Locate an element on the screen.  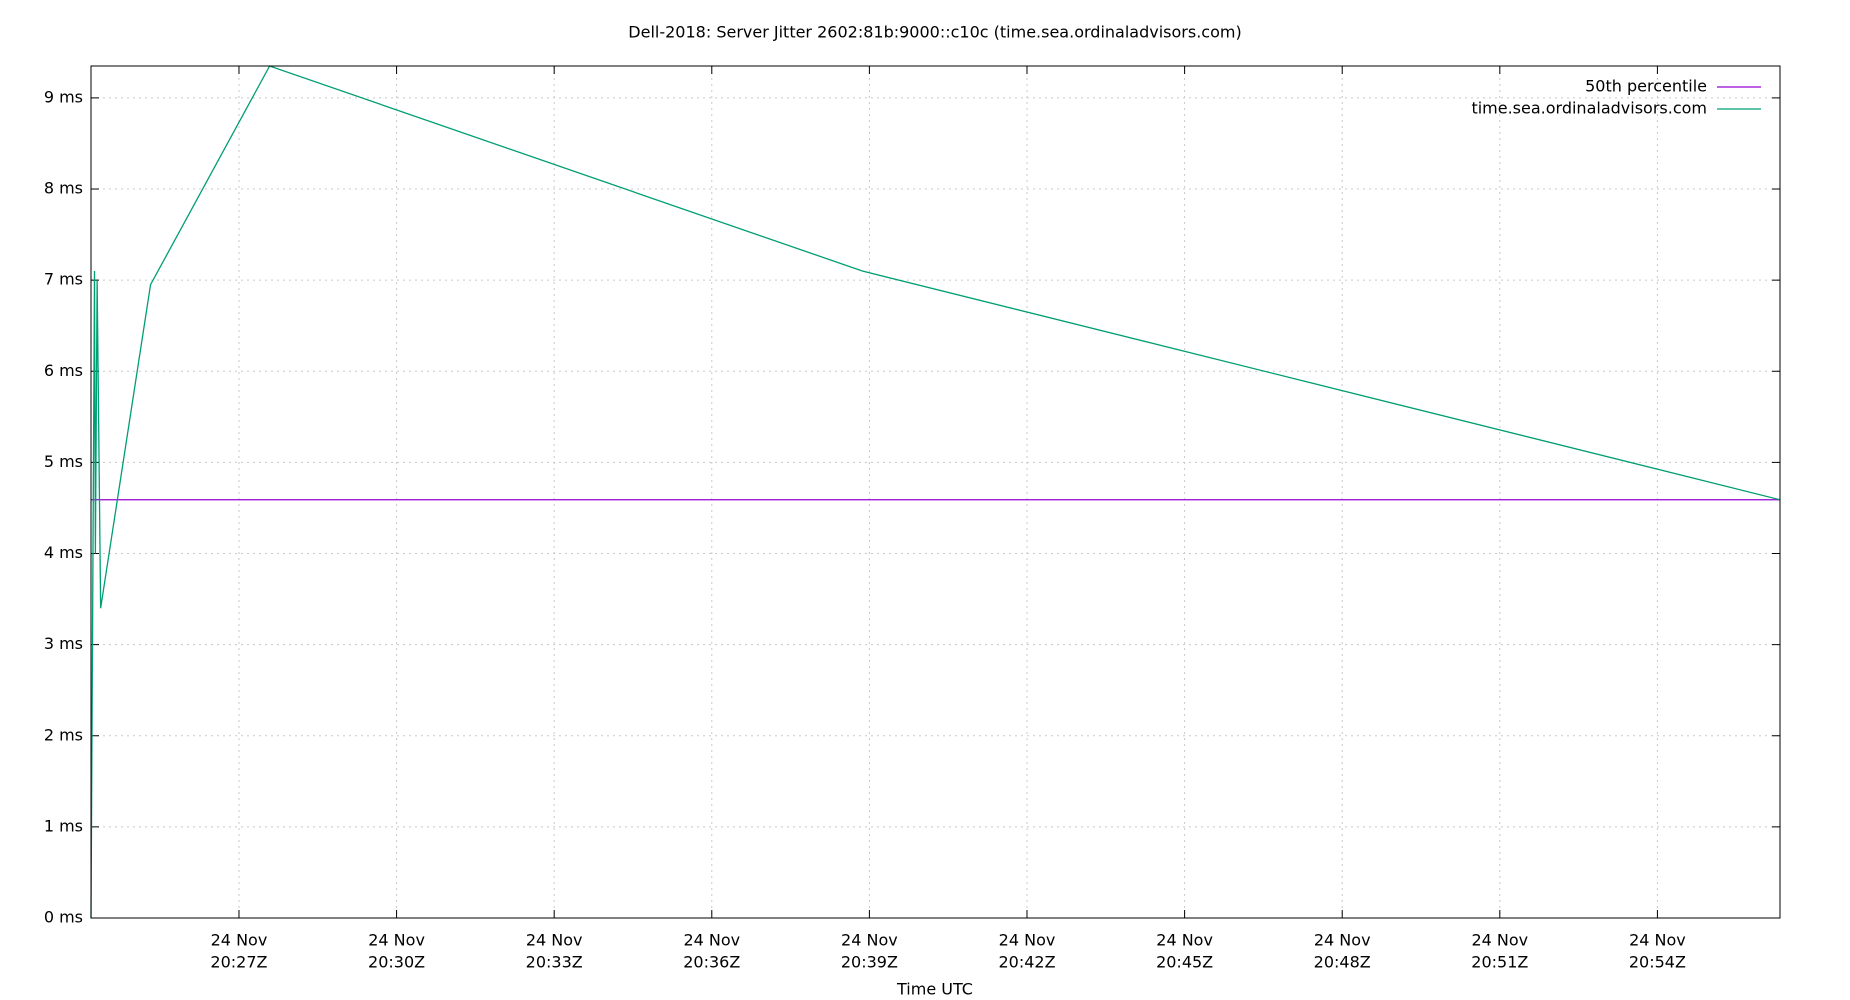
legend-label: 50th percentile is located at coordinates (1646, 86).